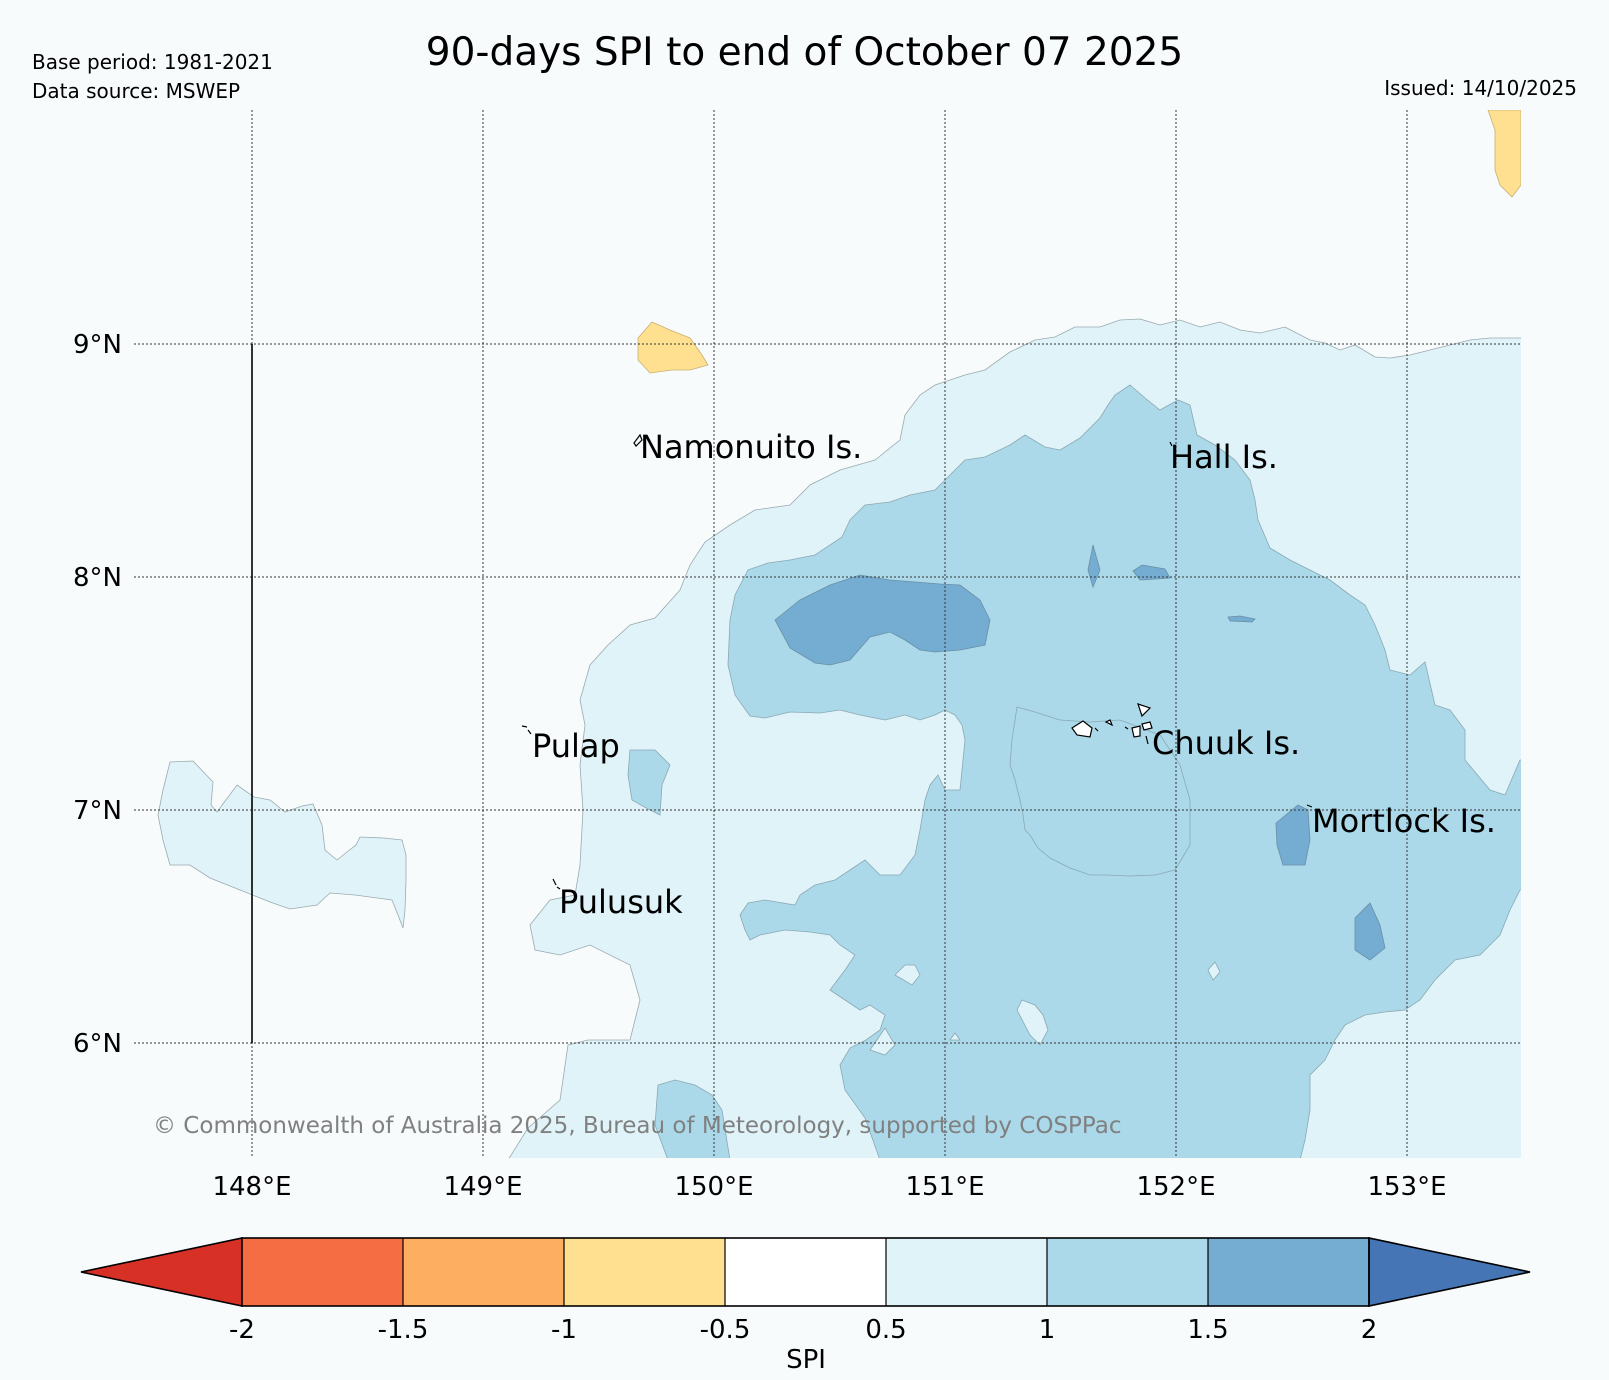 This screenshot has width=1609, height=1380. What do you see at coordinates (885, 1330) in the screenshot?
I see `colorbar-tick: 0.5` at bounding box center [885, 1330].